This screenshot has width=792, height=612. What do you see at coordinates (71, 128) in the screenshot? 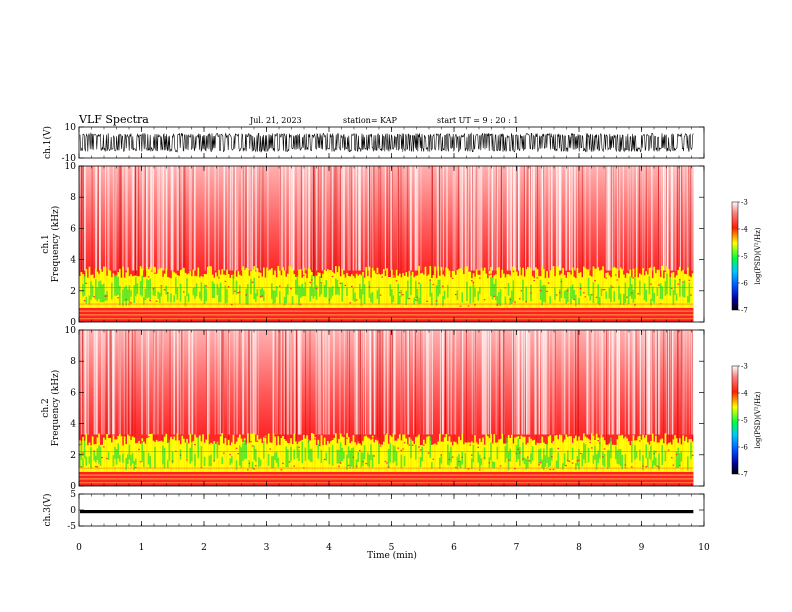
I see `y-tick-label: 10` at bounding box center [71, 128].